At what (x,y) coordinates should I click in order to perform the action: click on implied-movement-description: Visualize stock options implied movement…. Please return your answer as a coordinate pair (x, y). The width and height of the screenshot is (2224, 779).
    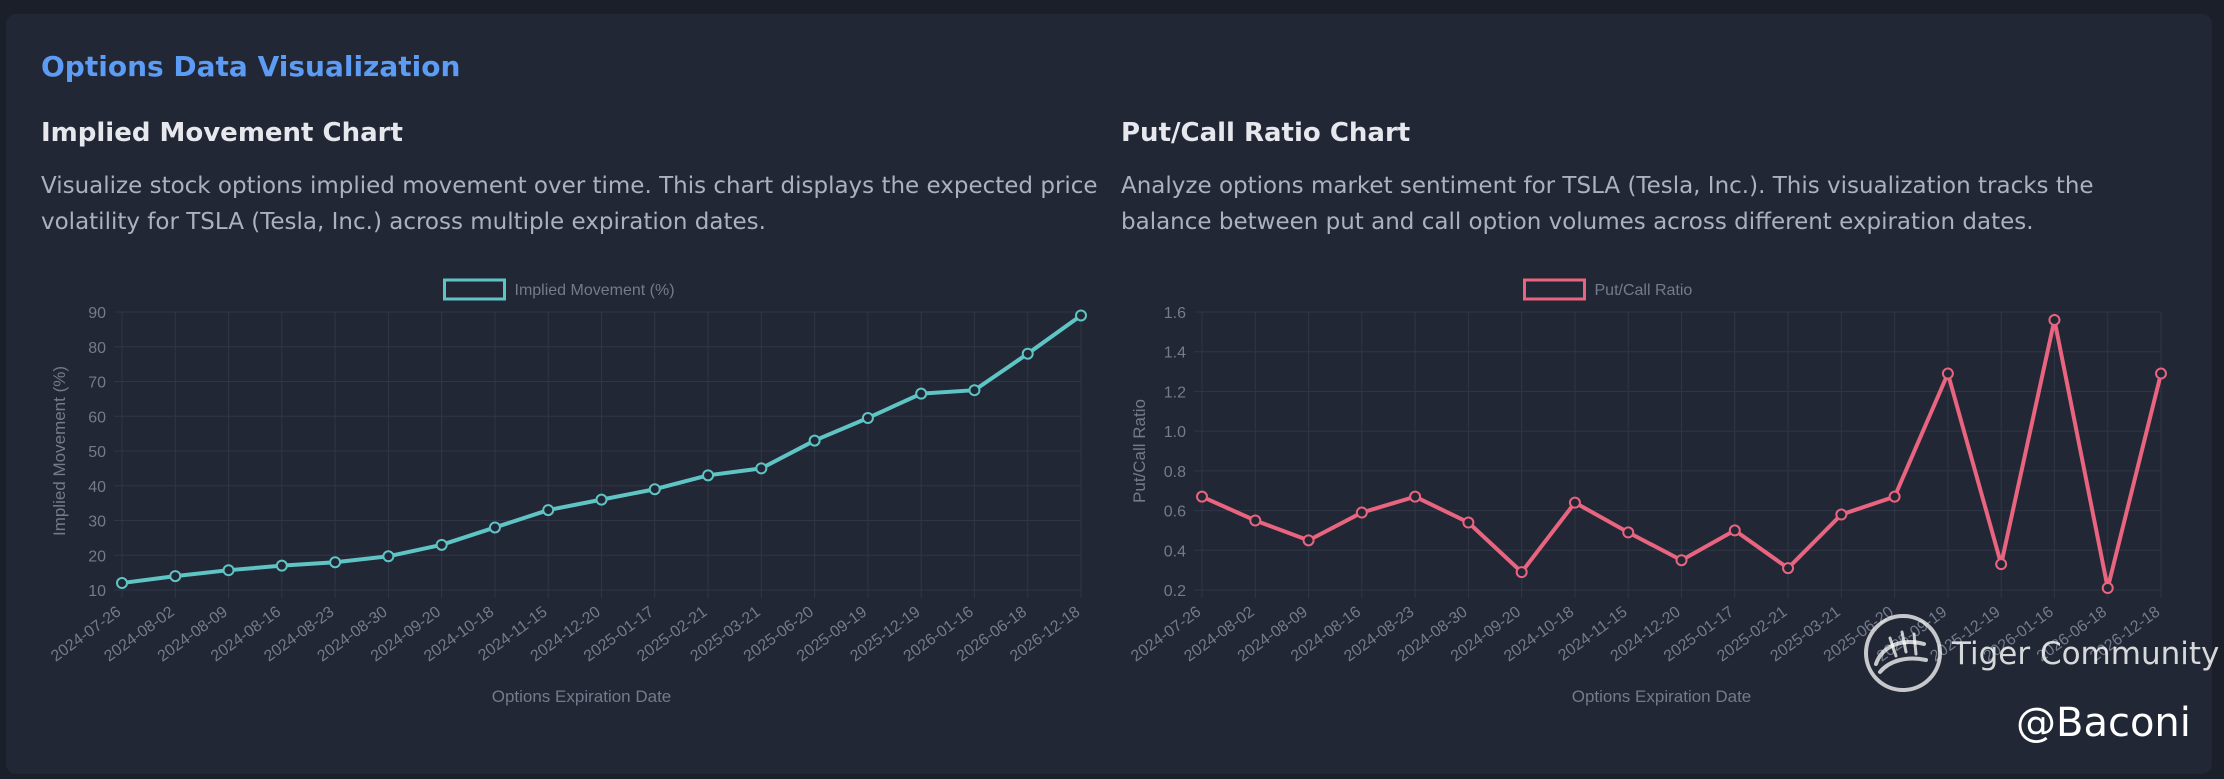
    Looking at the image, I should click on (569, 204).